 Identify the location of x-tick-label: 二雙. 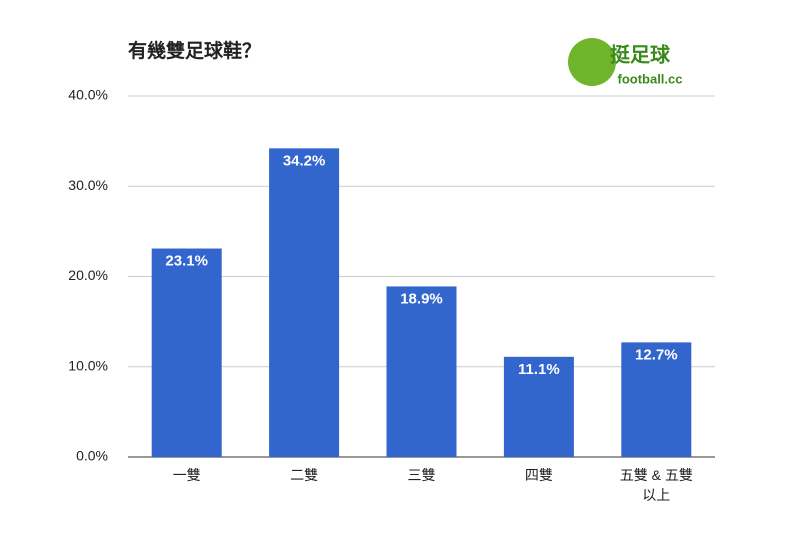
(304, 475).